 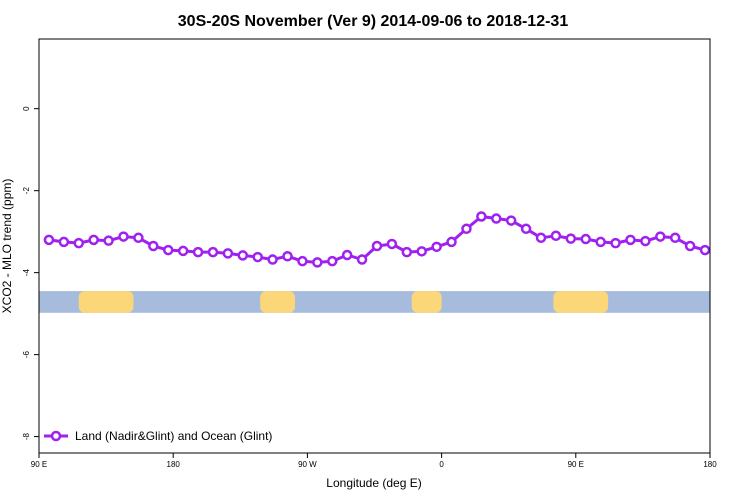 I want to click on legend: Land (Nadir&Glint) and Ocean (Glint), so click(x=158, y=436).